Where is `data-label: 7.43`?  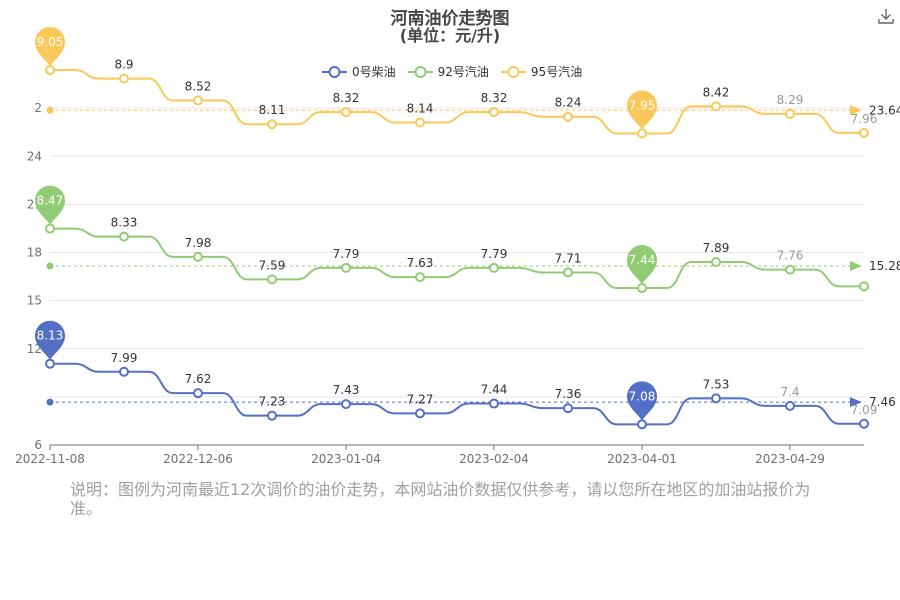 data-label: 7.43 is located at coordinates (346, 390).